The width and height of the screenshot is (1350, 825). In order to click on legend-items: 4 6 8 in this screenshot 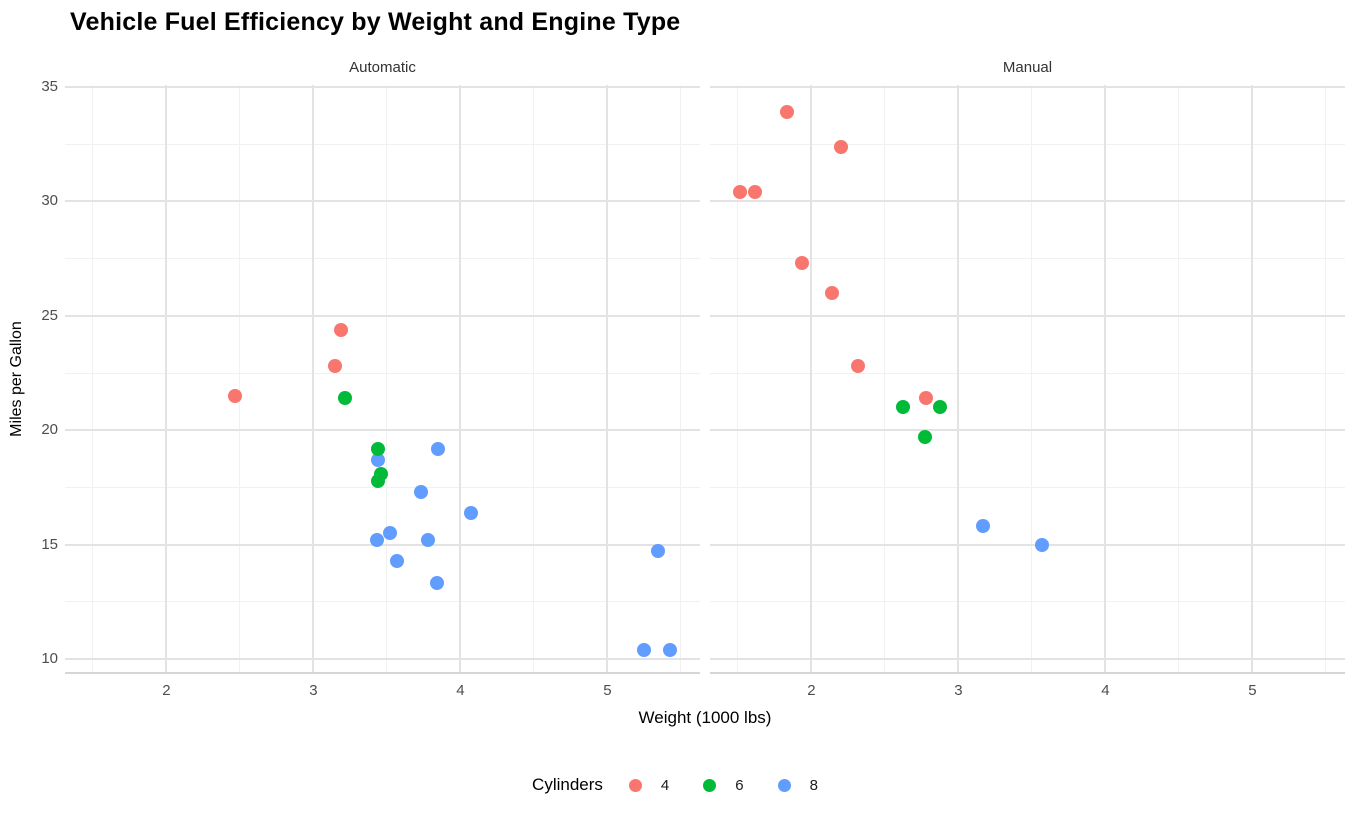, I will do `click(723, 785)`.